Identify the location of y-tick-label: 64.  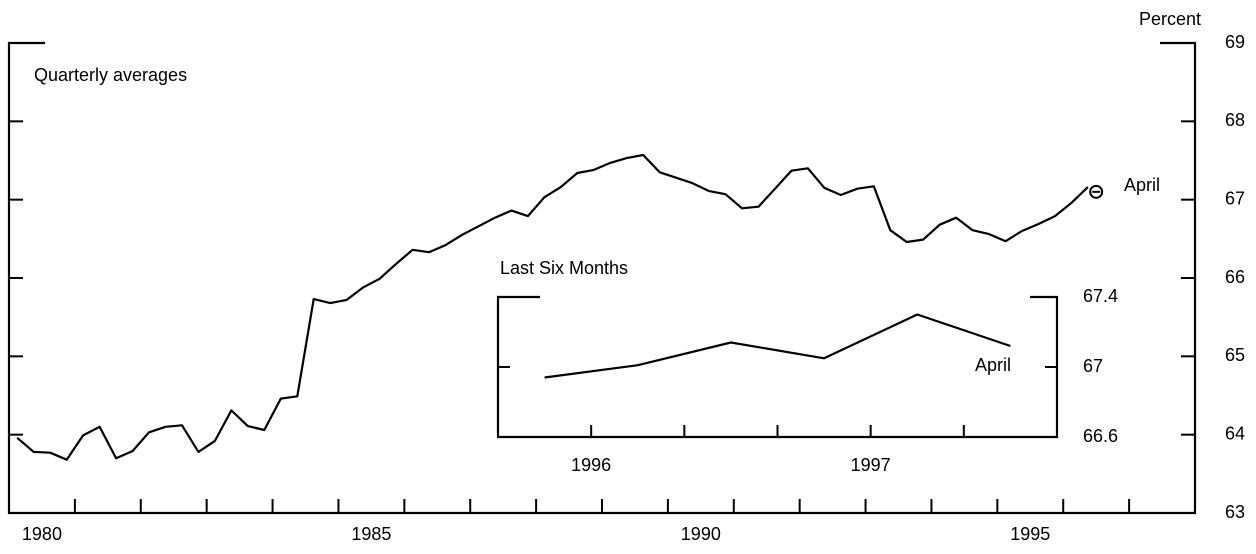
(1235, 433).